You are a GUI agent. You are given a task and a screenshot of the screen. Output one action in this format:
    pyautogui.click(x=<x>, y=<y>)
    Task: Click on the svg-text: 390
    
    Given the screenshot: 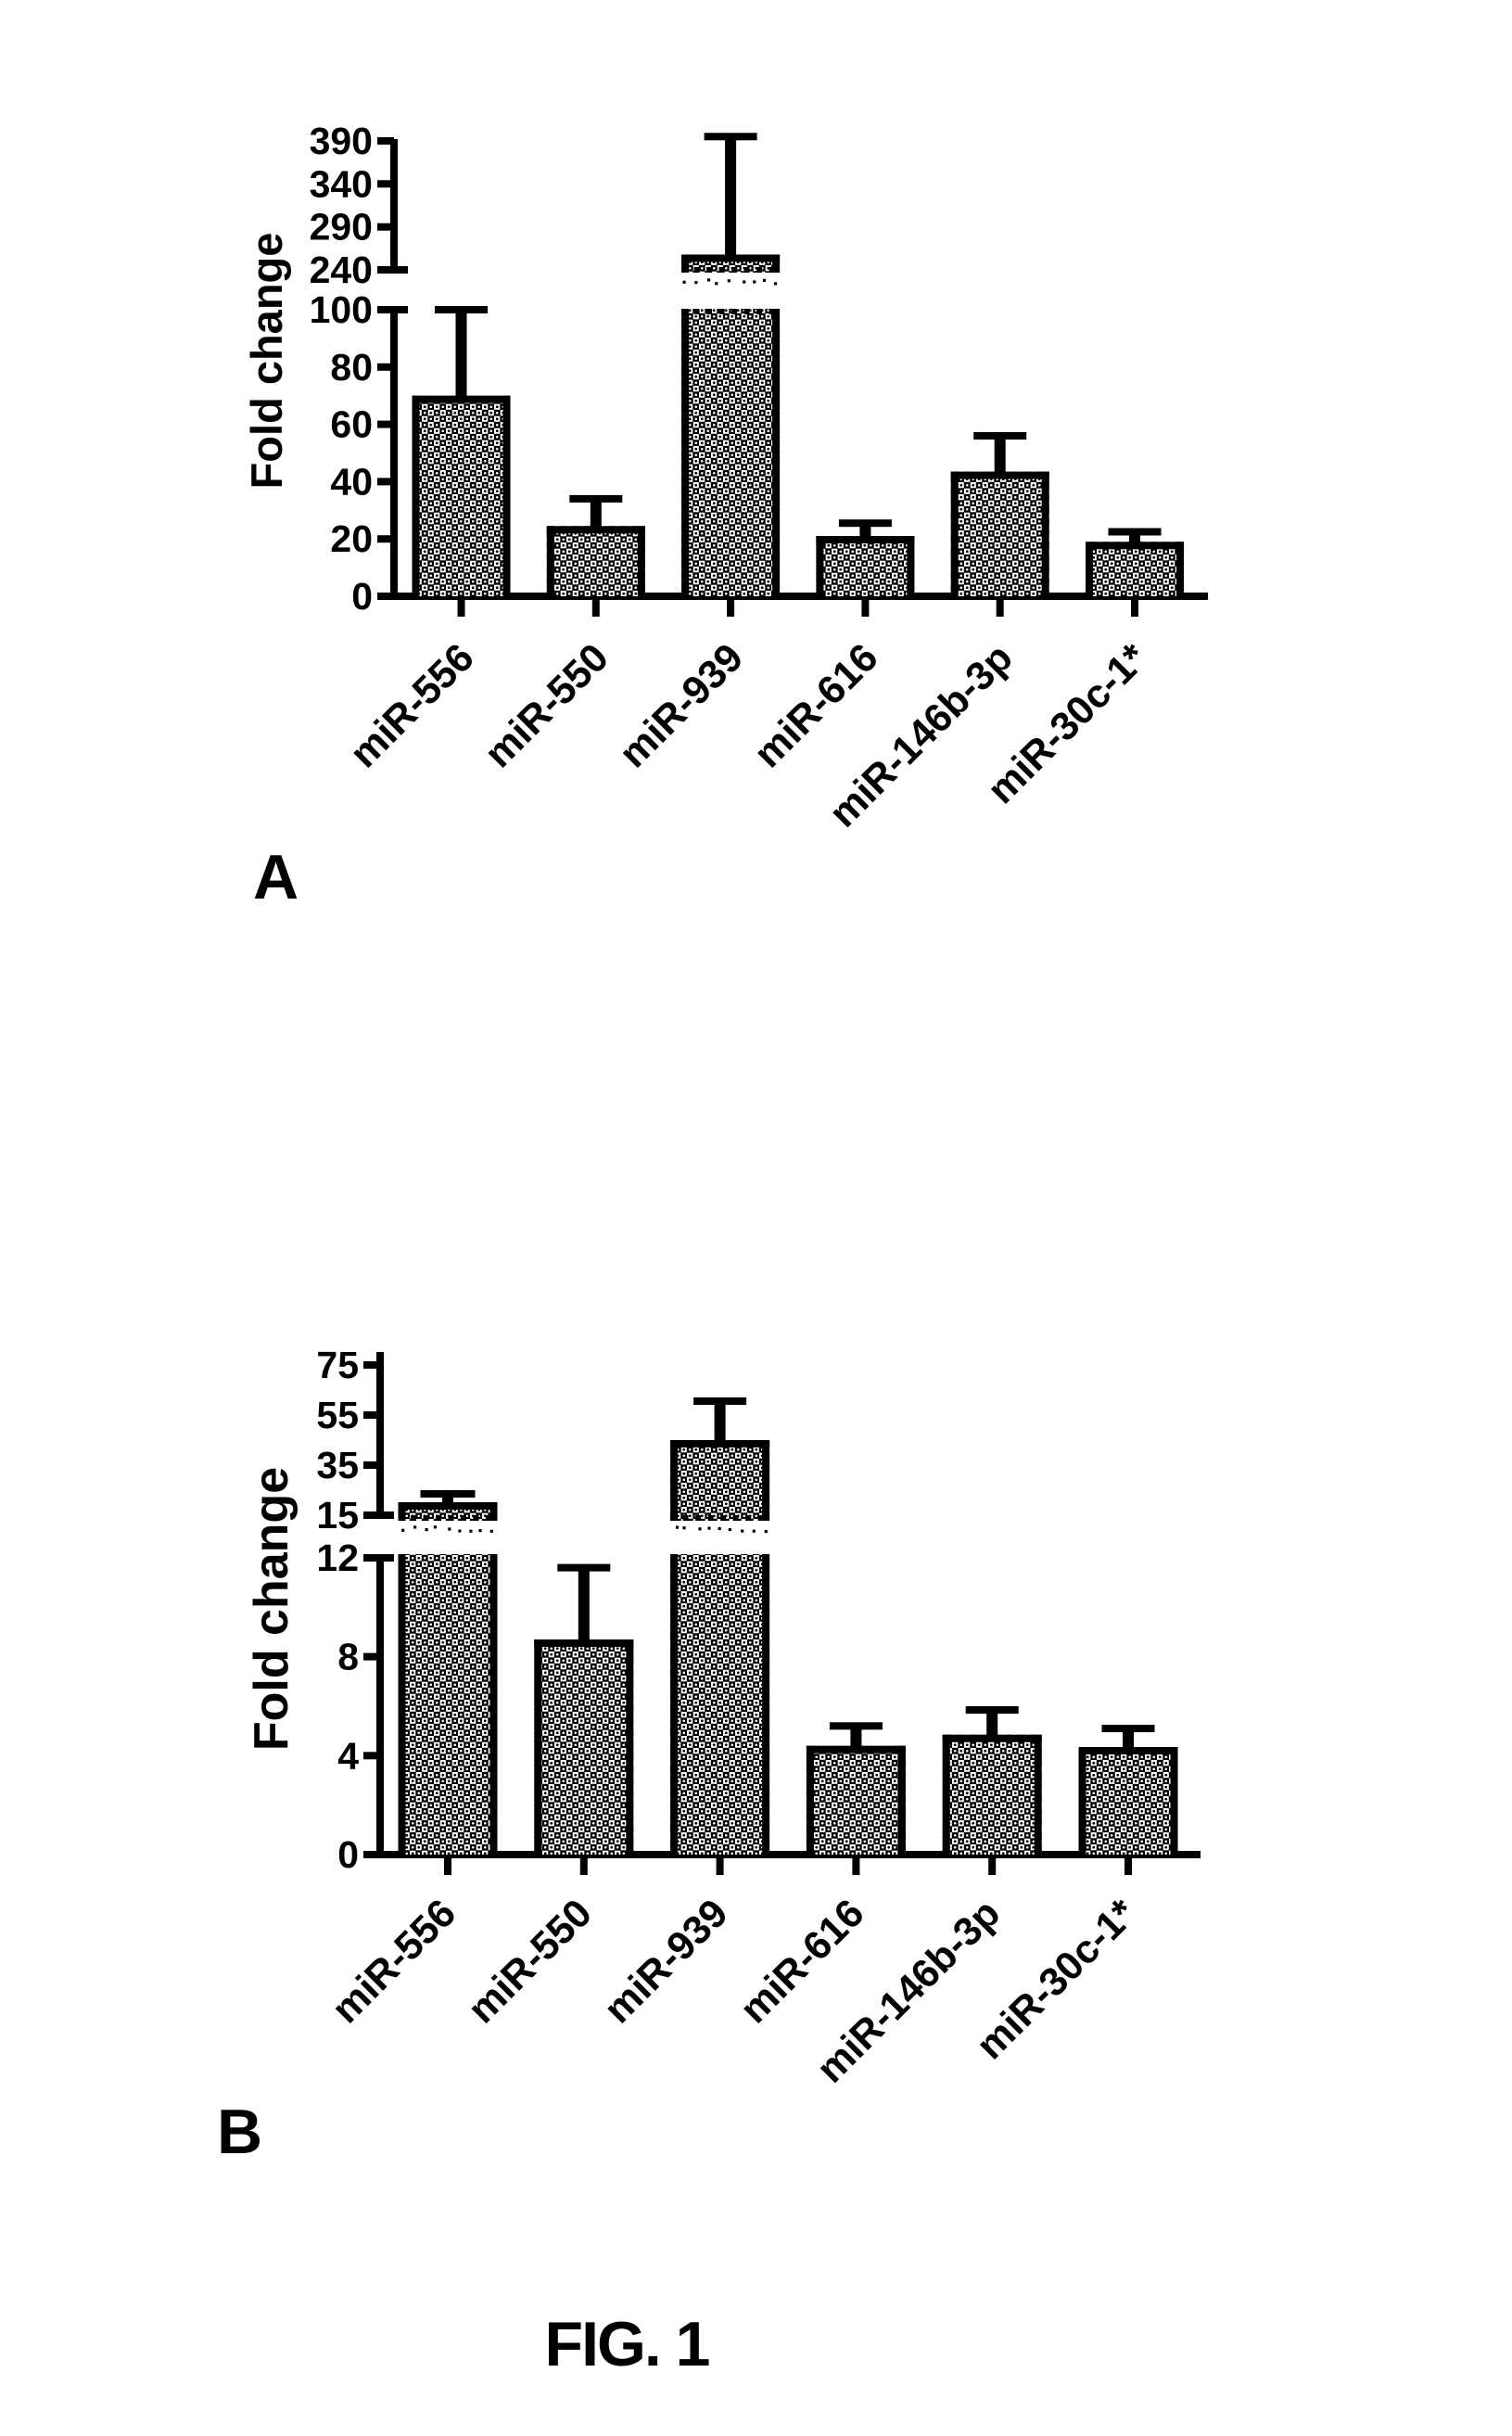 What is the action you would take?
    pyautogui.click(x=341, y=141)
    